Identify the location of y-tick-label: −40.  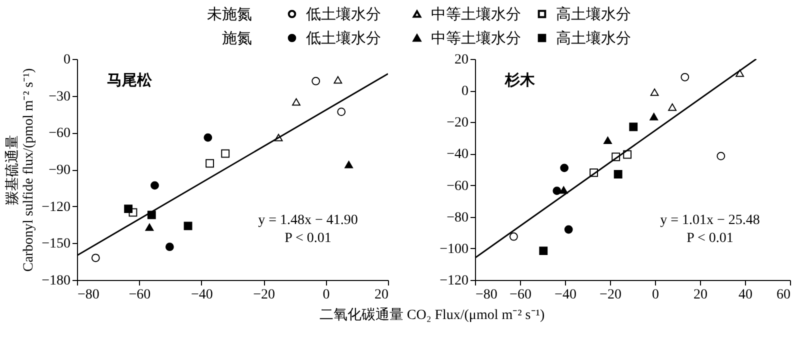
(457, 154).